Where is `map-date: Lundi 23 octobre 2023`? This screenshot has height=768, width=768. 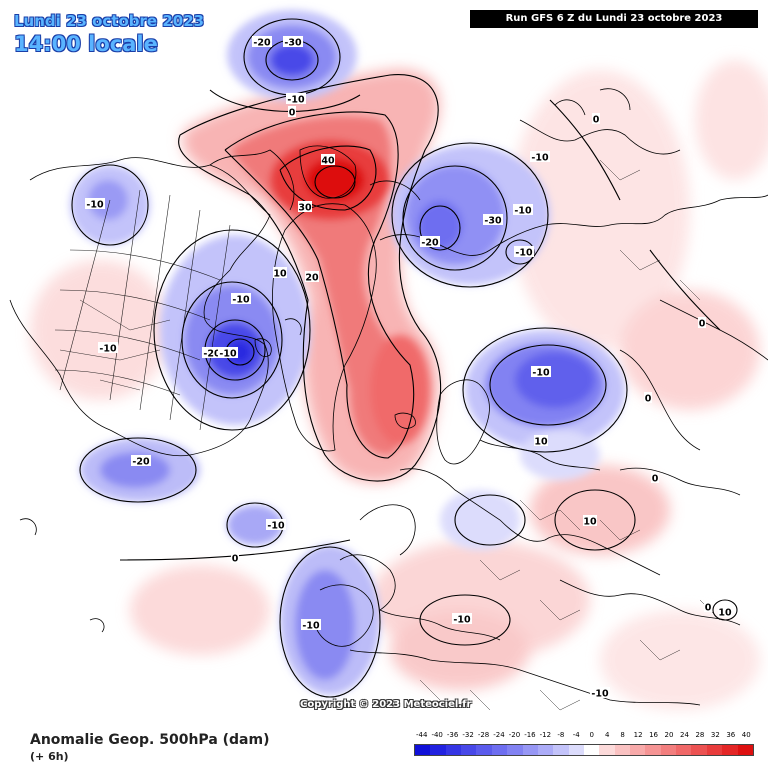
map-date: Lundi 23 octobre 2023 is located at coordinates (109, 21).